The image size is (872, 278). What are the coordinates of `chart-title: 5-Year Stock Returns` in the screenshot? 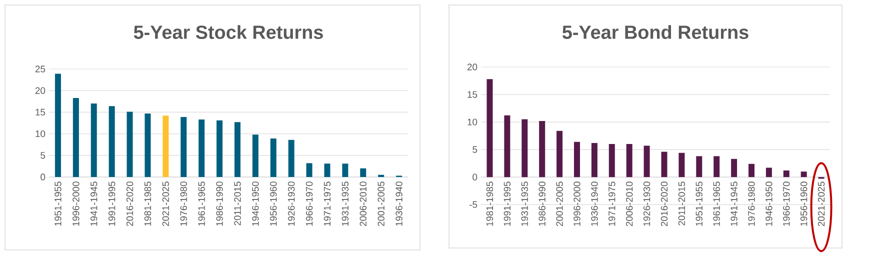 It's located at (228, 32).